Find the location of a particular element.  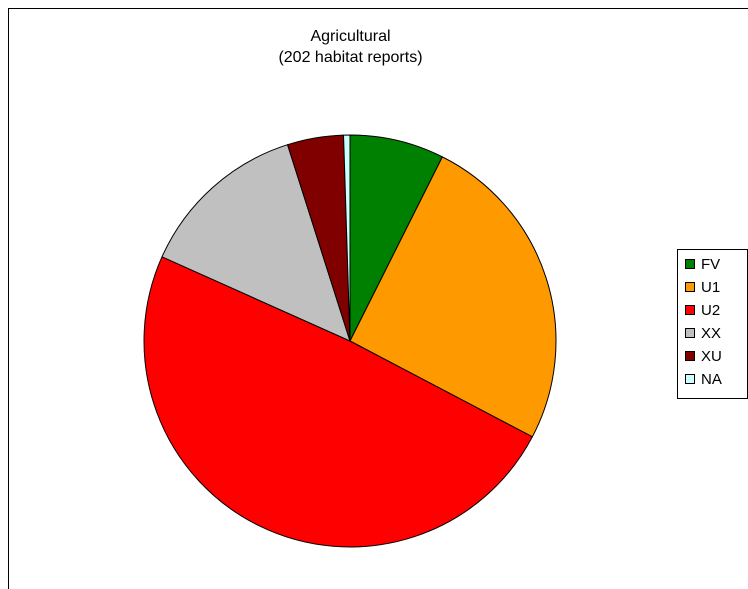

legend-item-u1: U1 is located at coordinates (702, 287).